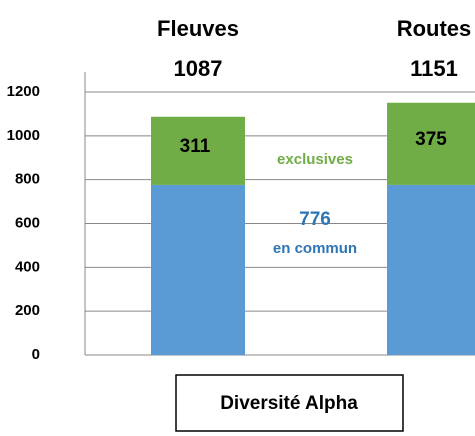 This screenshot has width=475, height=436. Describe the element at coordinates (431, 139) in the screenshot. I see `data-label: 375` at that location.